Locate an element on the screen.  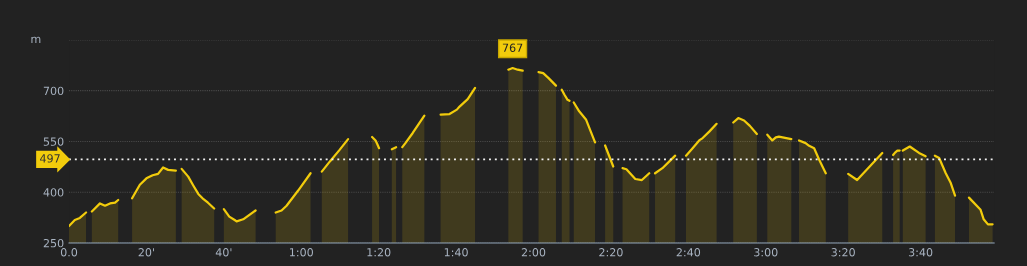
annotation: 767 is located at coordinates (512, 47).